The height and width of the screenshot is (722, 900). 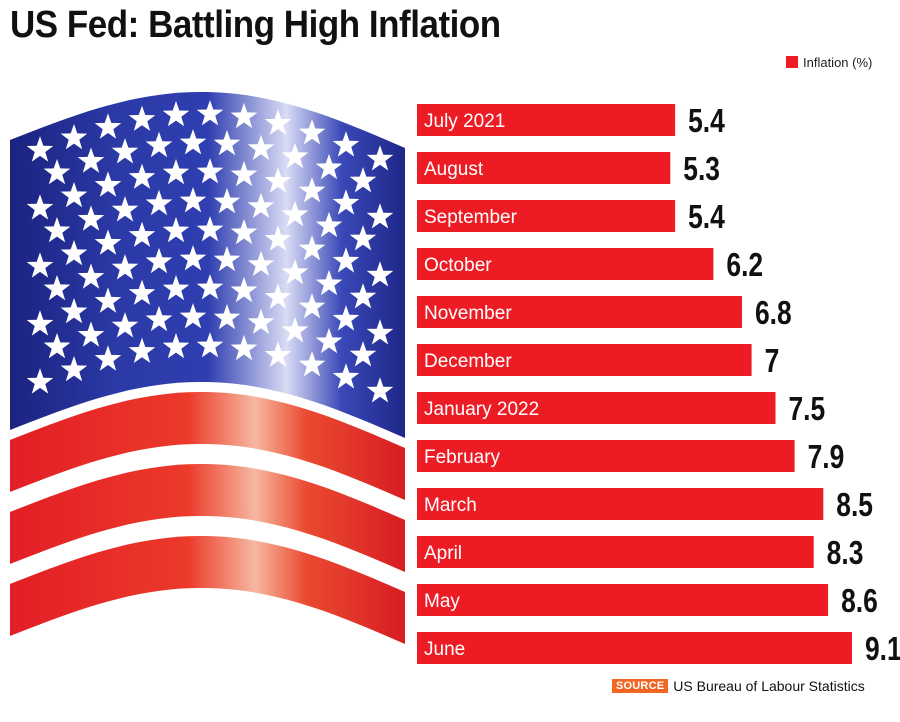 I want to click on legend: Inflation (%), so click(x=829, y=62).